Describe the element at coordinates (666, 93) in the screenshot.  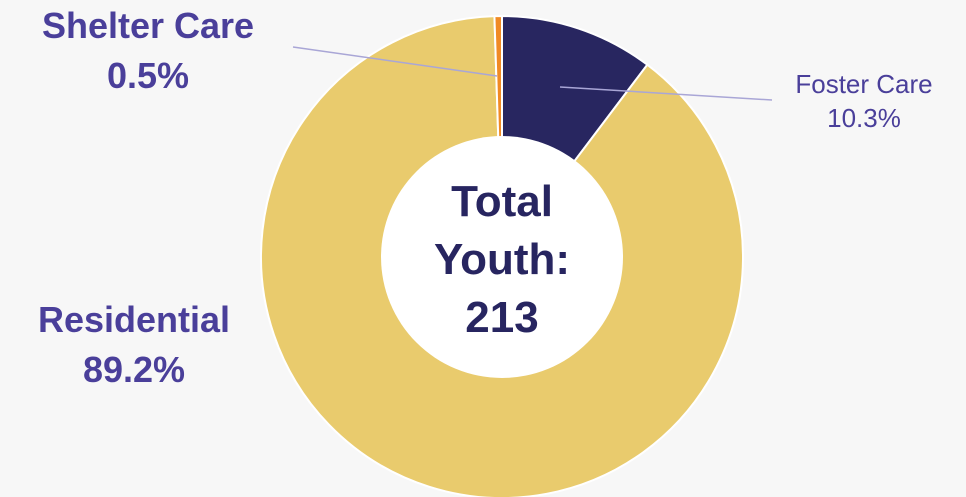
I see `leader-line-foster-care` at that location.